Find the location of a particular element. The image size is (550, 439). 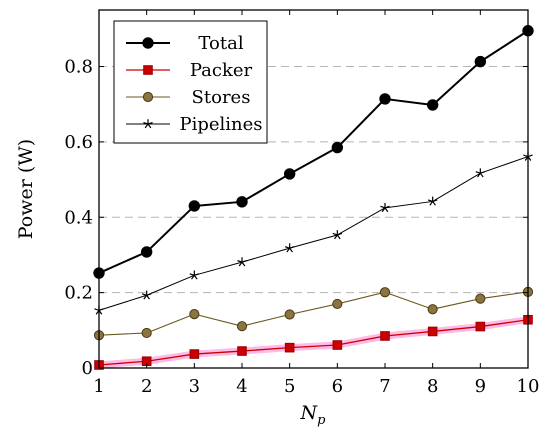

x-tick-label: 7 is located at coordinates (384, 386).